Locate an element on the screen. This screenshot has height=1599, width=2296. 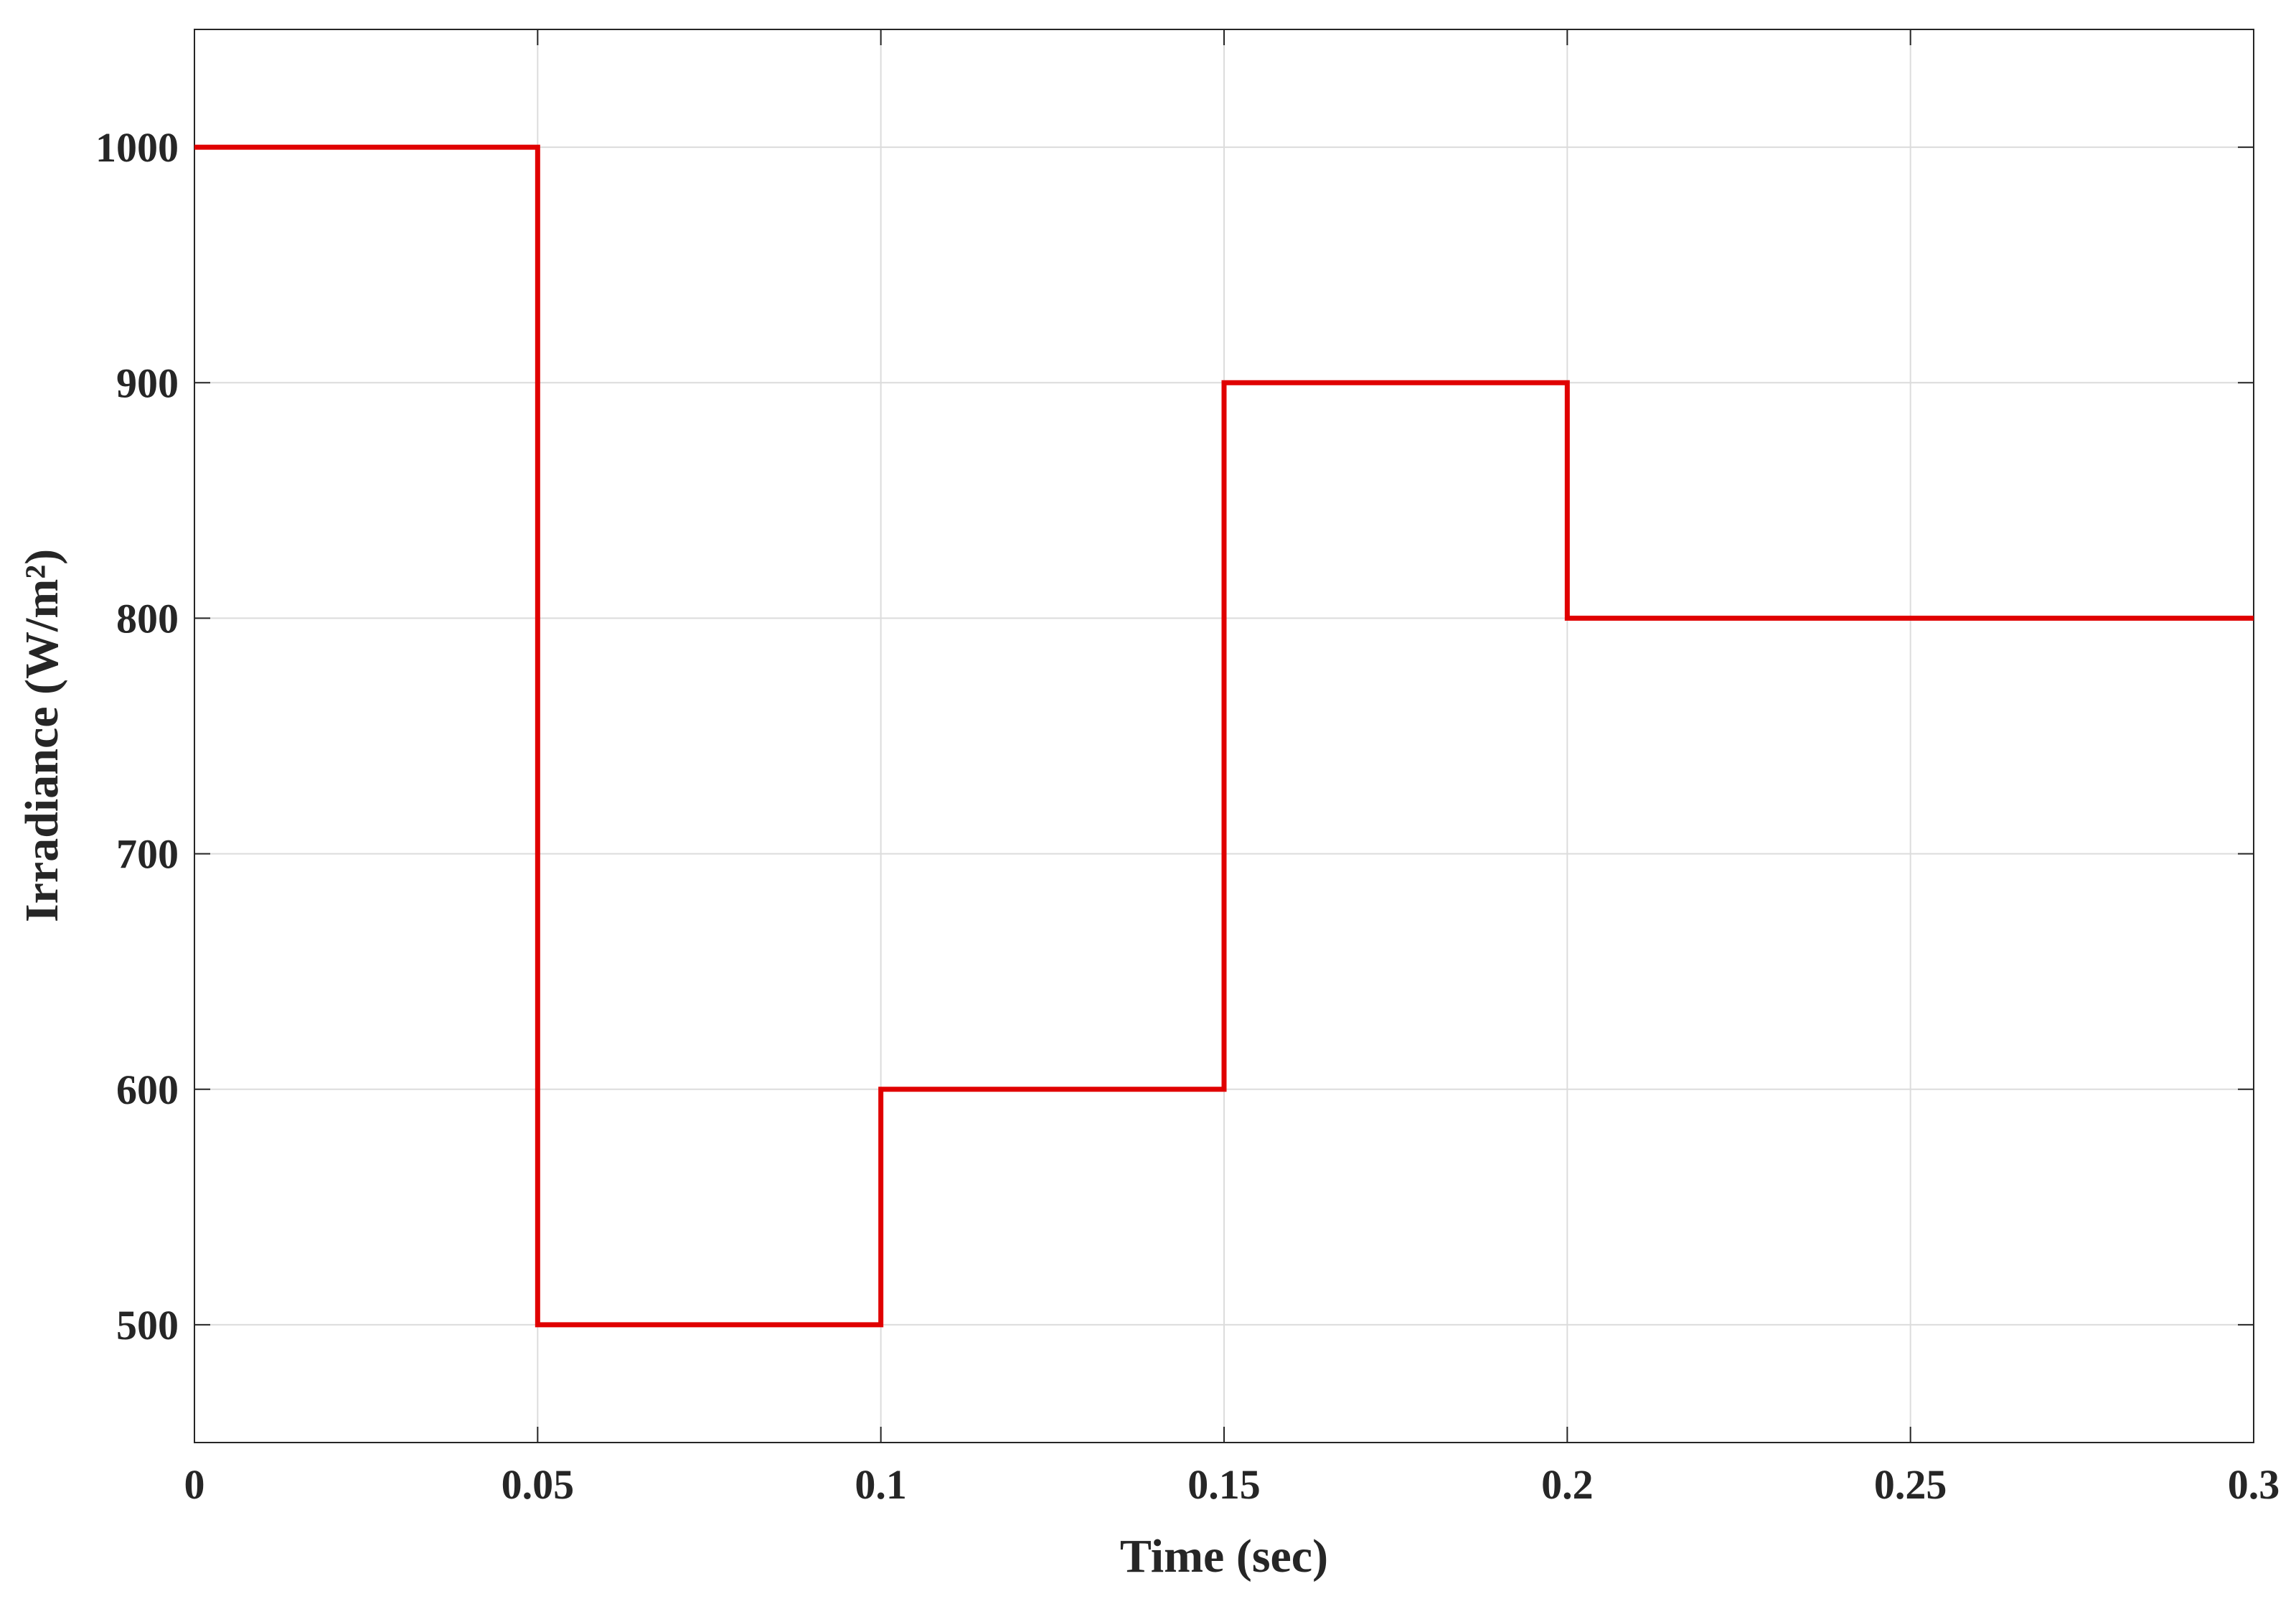
x-tick-label: 0.3 is located at coordinates (2254, 1484).